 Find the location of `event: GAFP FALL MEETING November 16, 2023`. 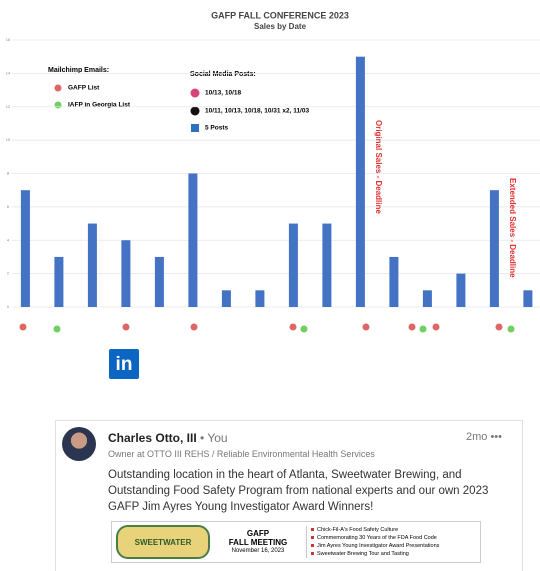

event: GAFP FALL MEETING November 16, 2023 is located at coordinates (258, 542).